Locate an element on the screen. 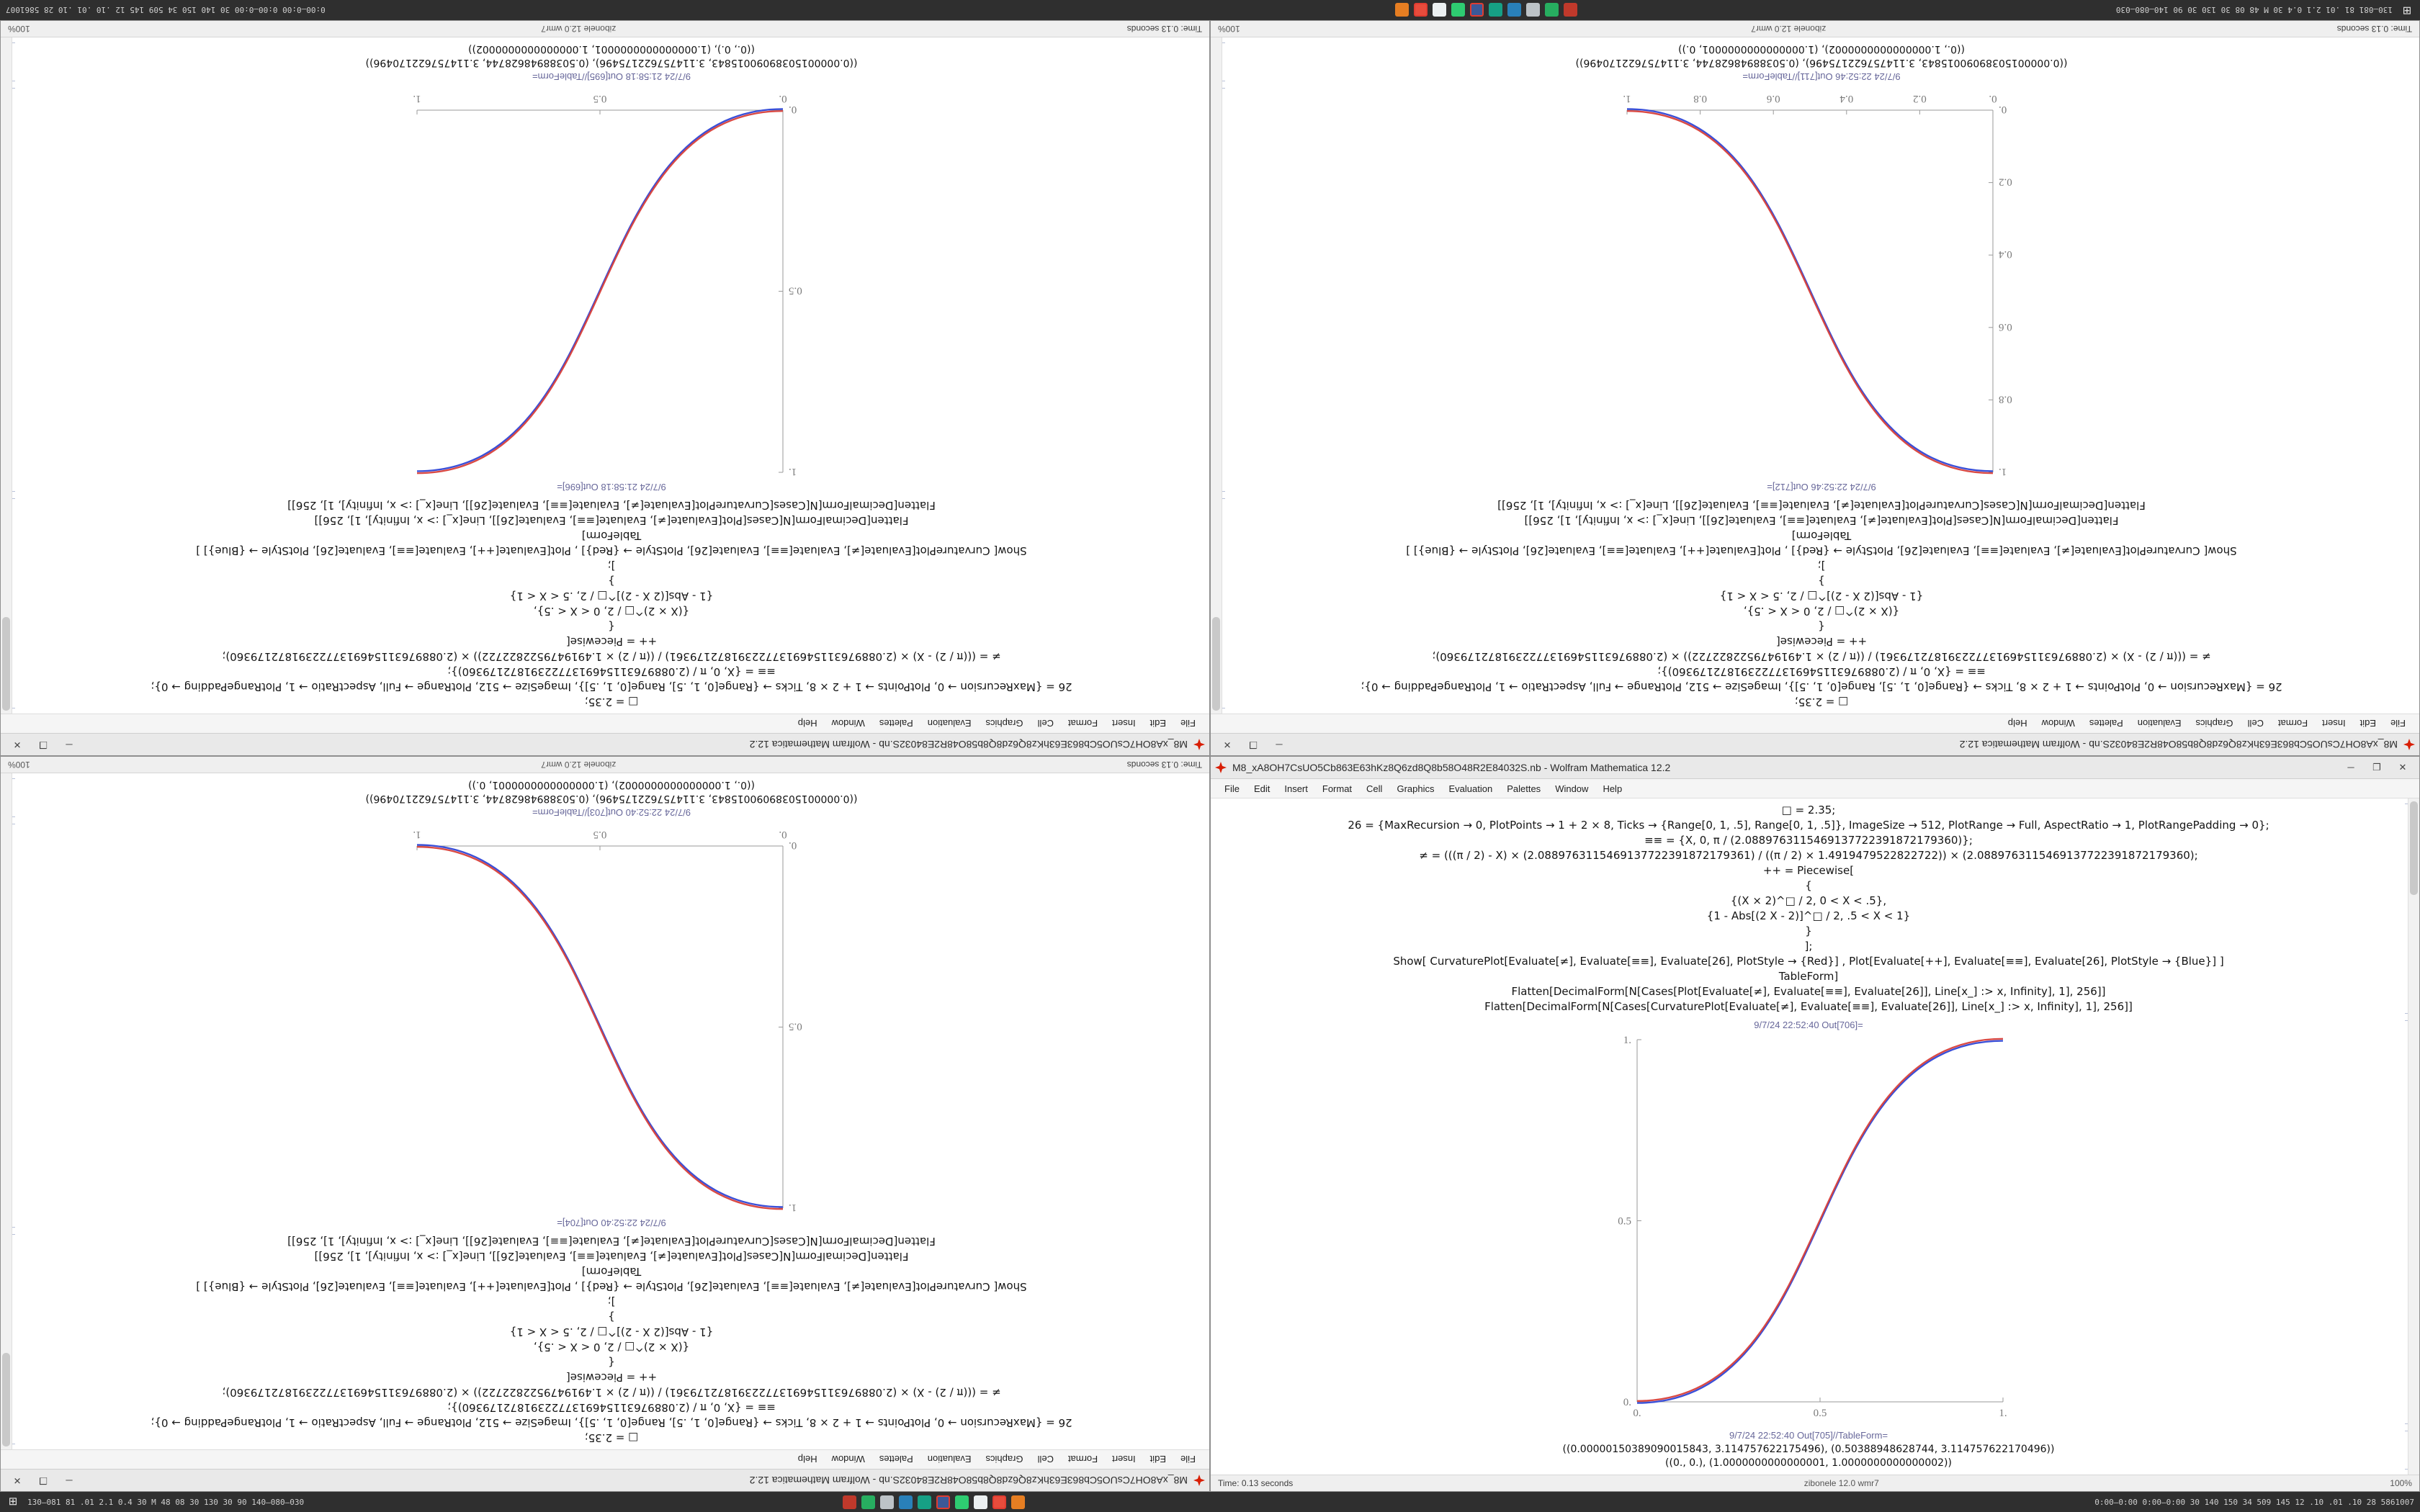 The height and width of the screenshot is (1512, 2420). cell-label: 9/7/24 21:58:18 Out[695]//TableForm= is located at coordinates (611, 76).